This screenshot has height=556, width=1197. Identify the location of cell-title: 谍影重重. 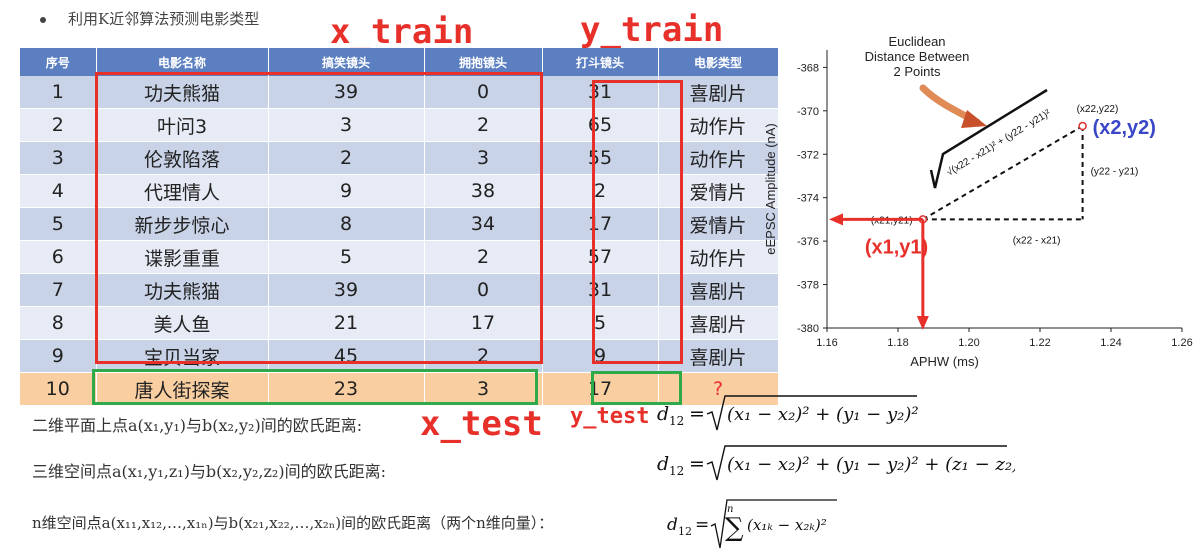
(182, 257).